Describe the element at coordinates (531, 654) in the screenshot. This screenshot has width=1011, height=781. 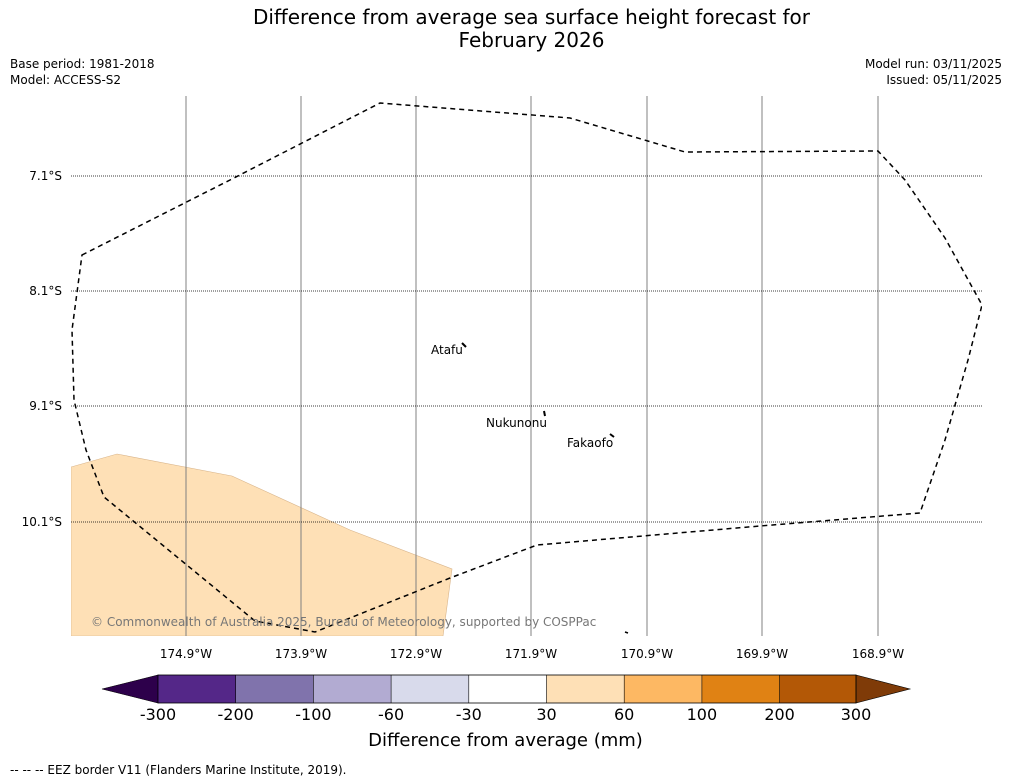
I see `lon-label: 171.9°W` at that location.